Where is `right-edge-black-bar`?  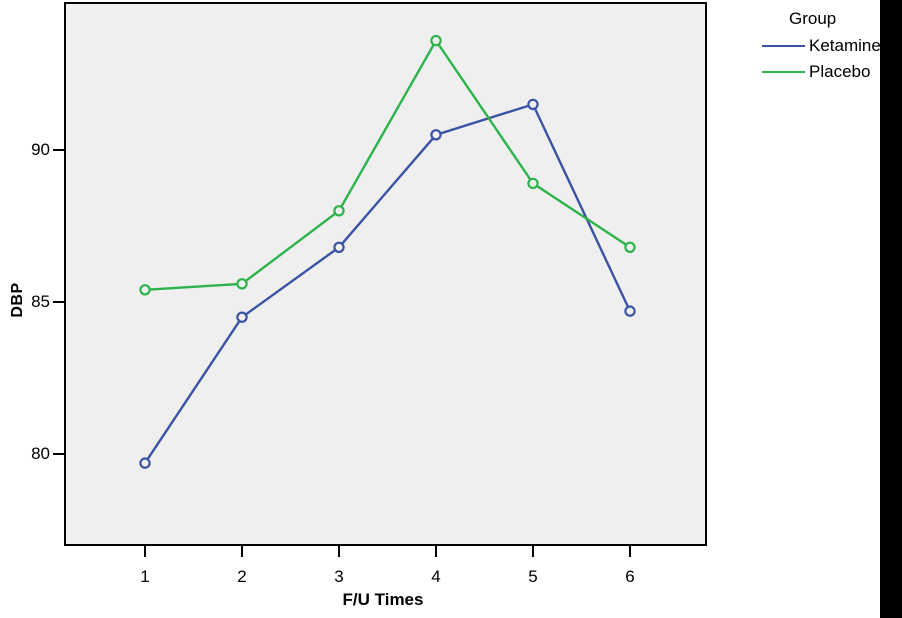
right-edge-black-bar is located at coordinates (891, 309).